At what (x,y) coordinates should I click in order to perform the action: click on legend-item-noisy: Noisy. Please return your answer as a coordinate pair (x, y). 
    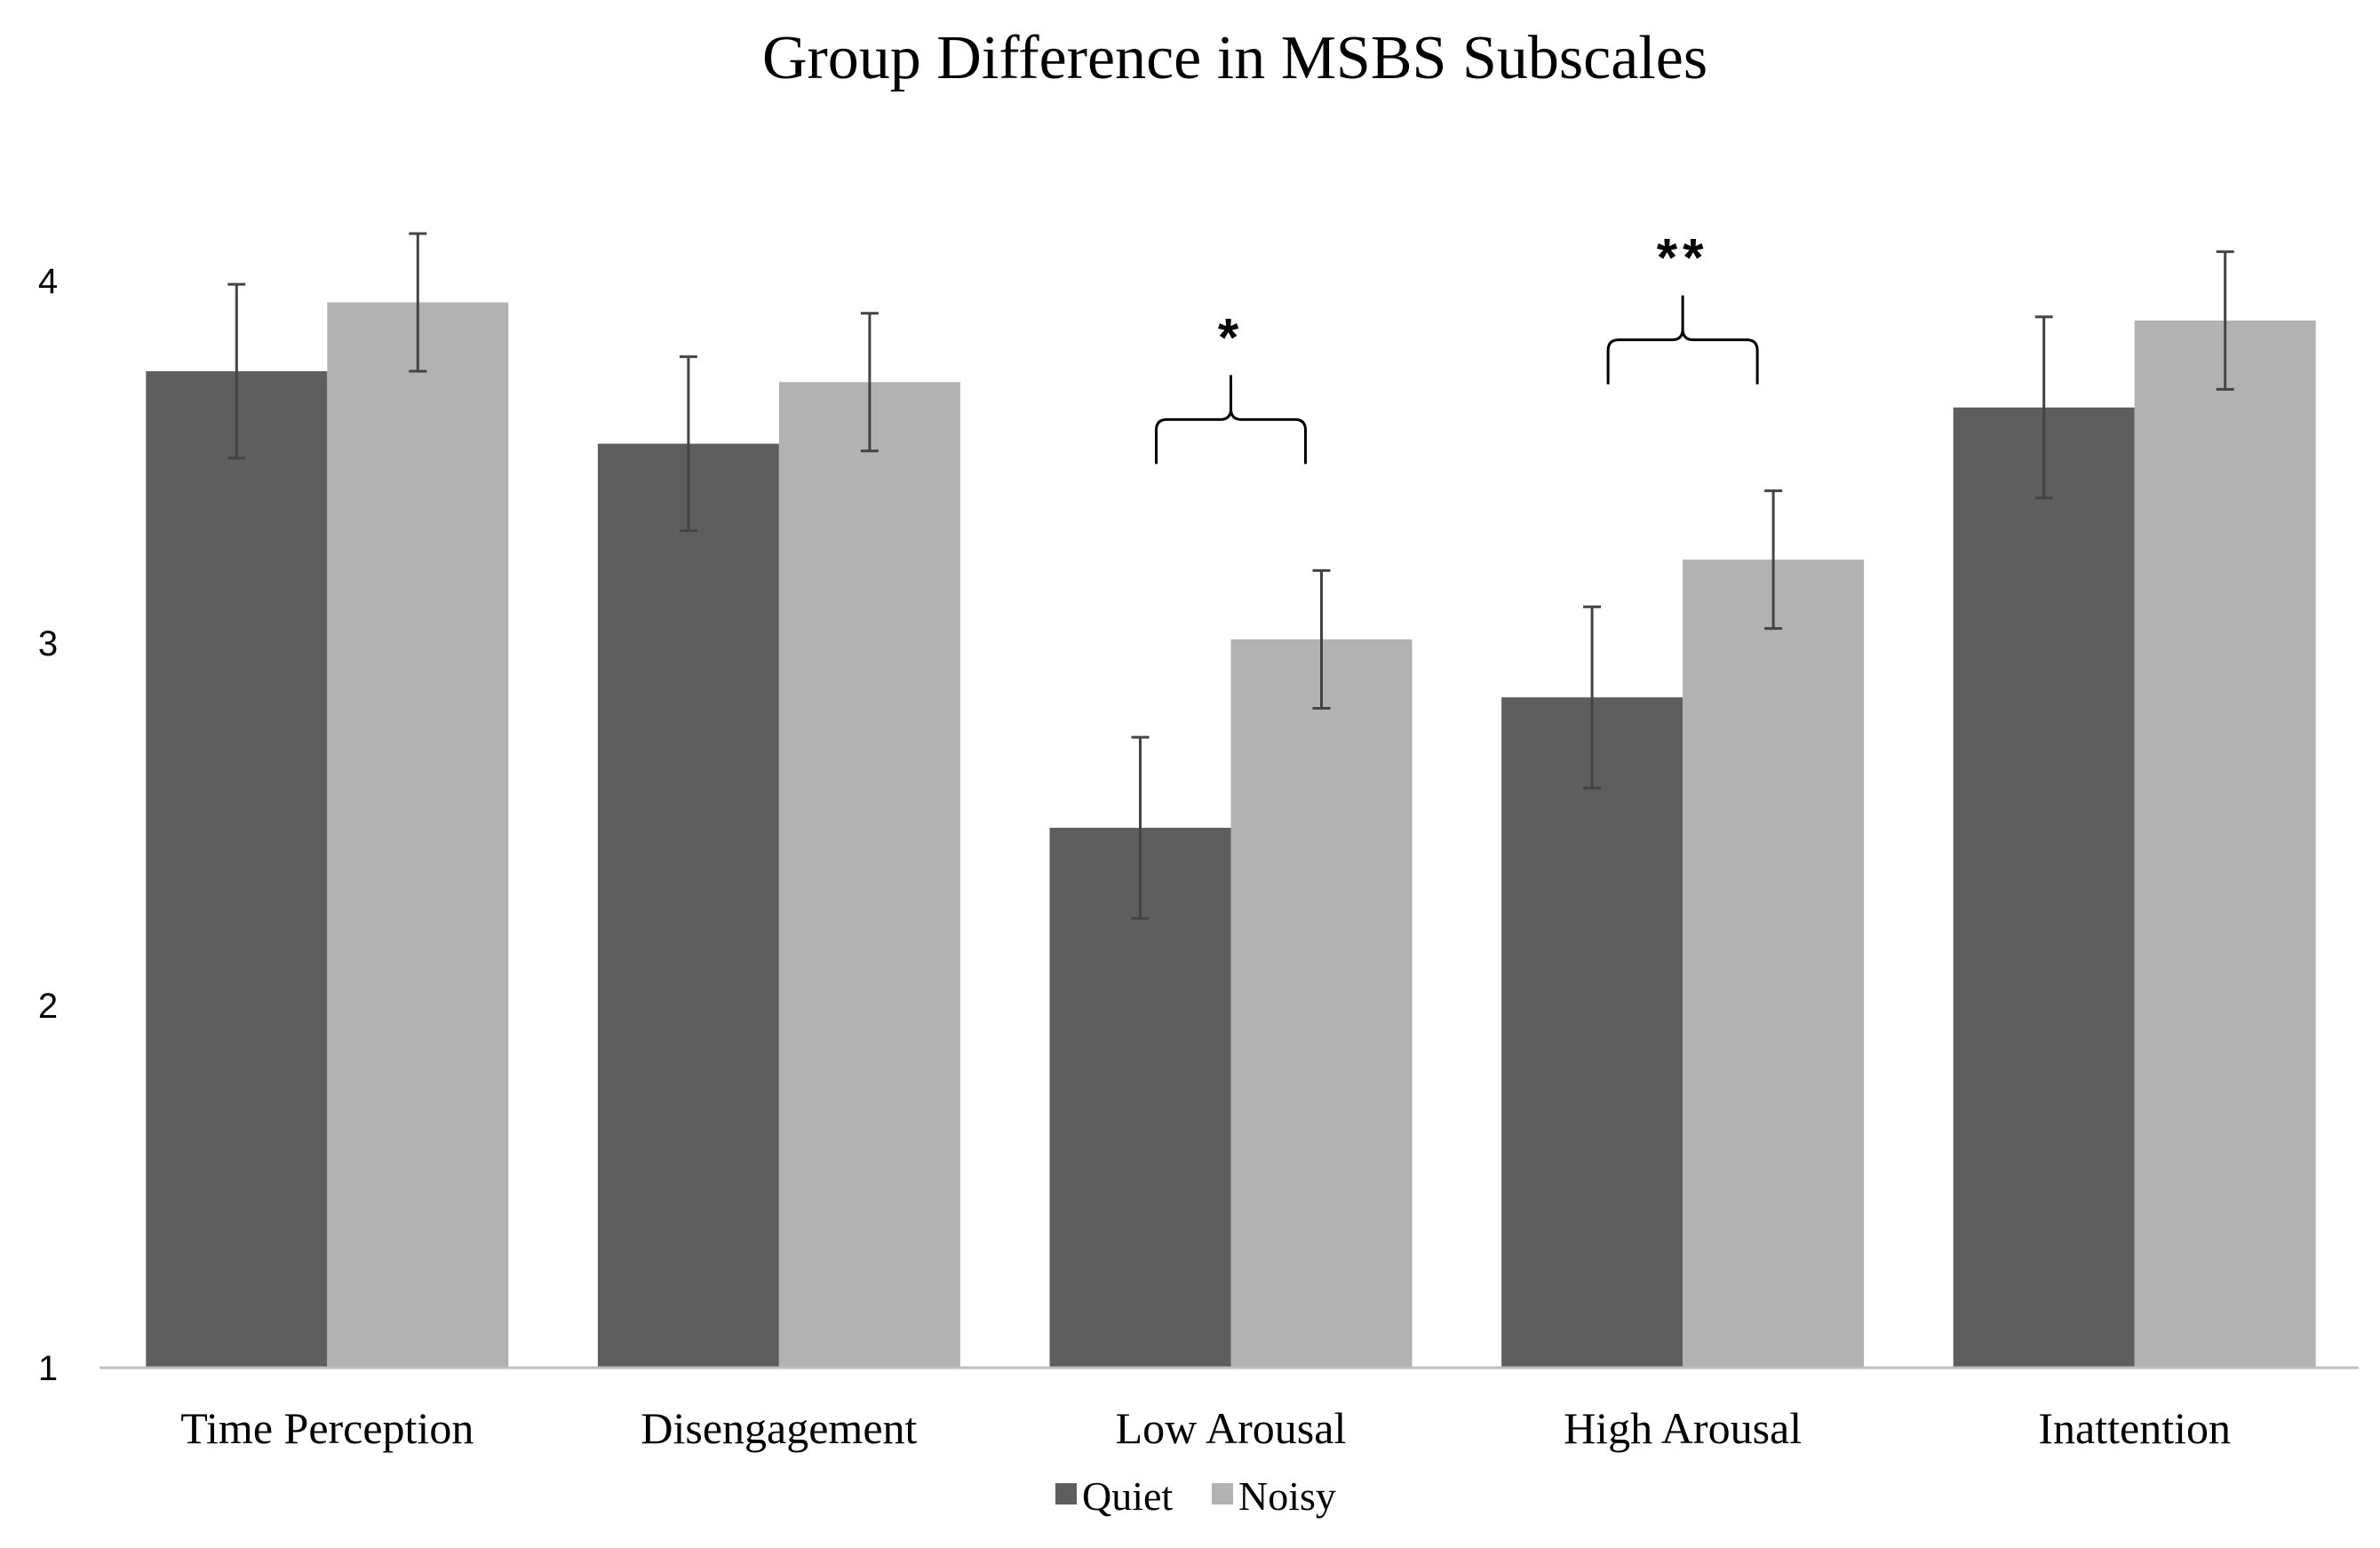
    Looking at the image, I should click on (1274, 1496).